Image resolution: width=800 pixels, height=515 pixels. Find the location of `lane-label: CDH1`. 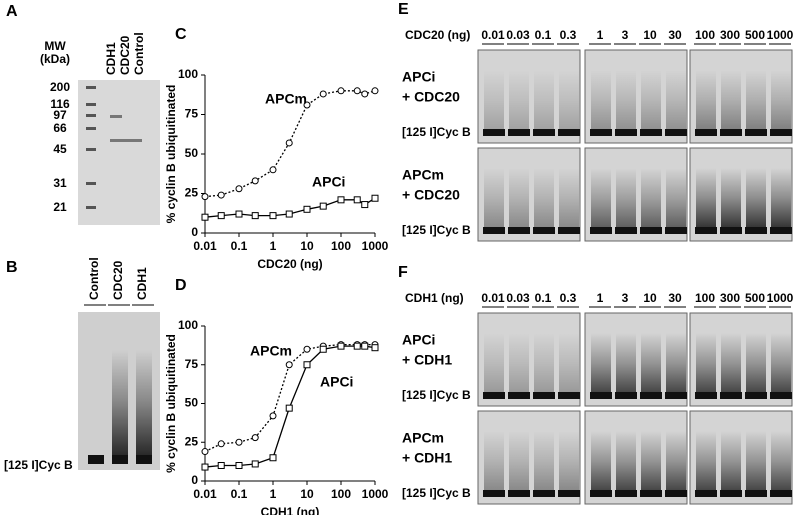

lane-label: CDH1 is located at coordinates (142, 283).